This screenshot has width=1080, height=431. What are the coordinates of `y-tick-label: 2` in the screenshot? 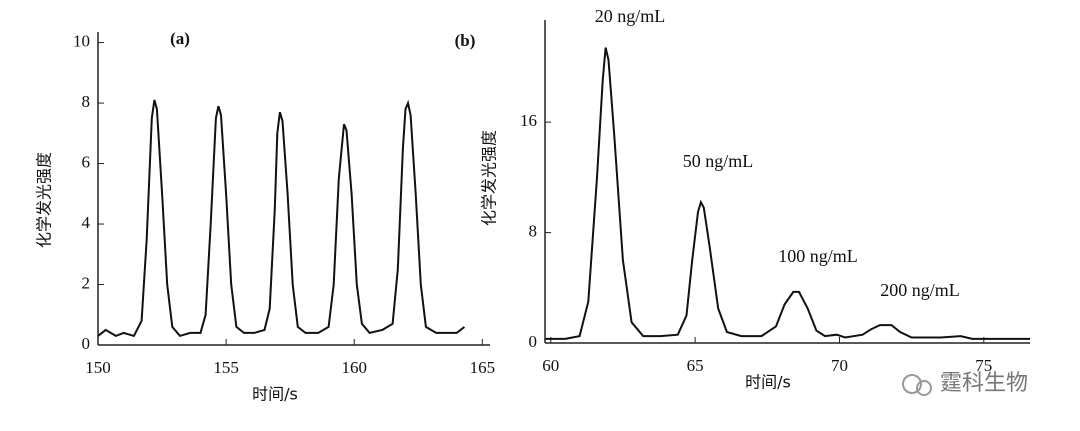 It's located at (86, 282).